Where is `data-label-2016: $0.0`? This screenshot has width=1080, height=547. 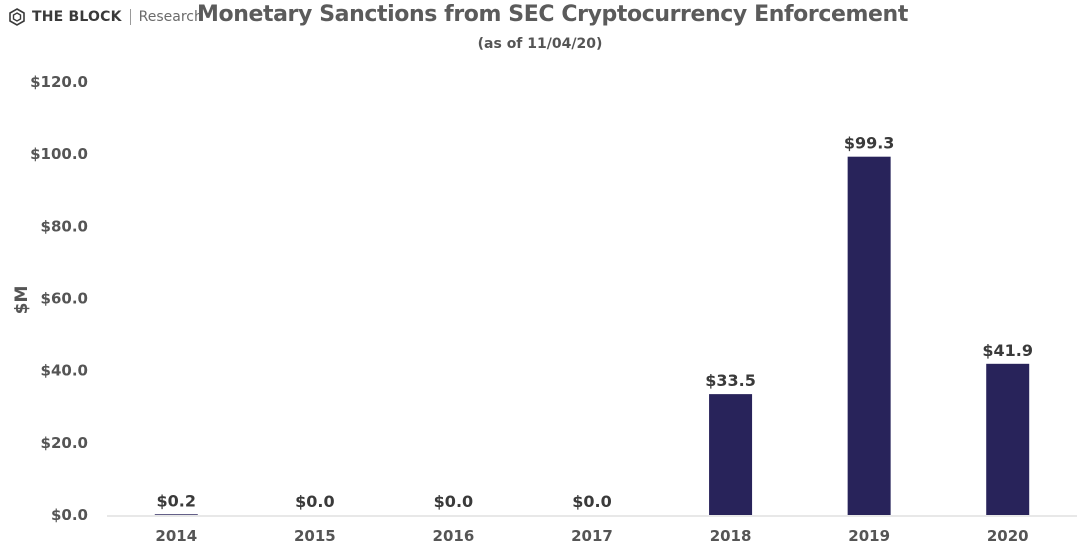 data-label-2016: $0.0 is located at coordinates (453, 501).